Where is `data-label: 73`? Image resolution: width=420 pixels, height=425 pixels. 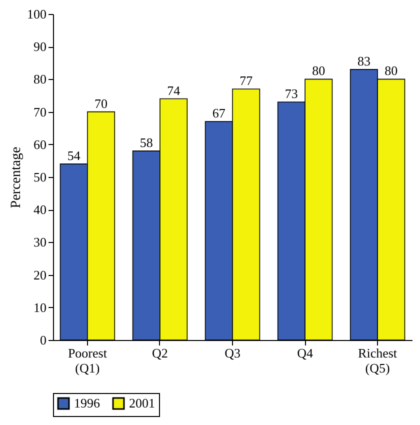
data-label: 73 is located at coordinates (291, 94).